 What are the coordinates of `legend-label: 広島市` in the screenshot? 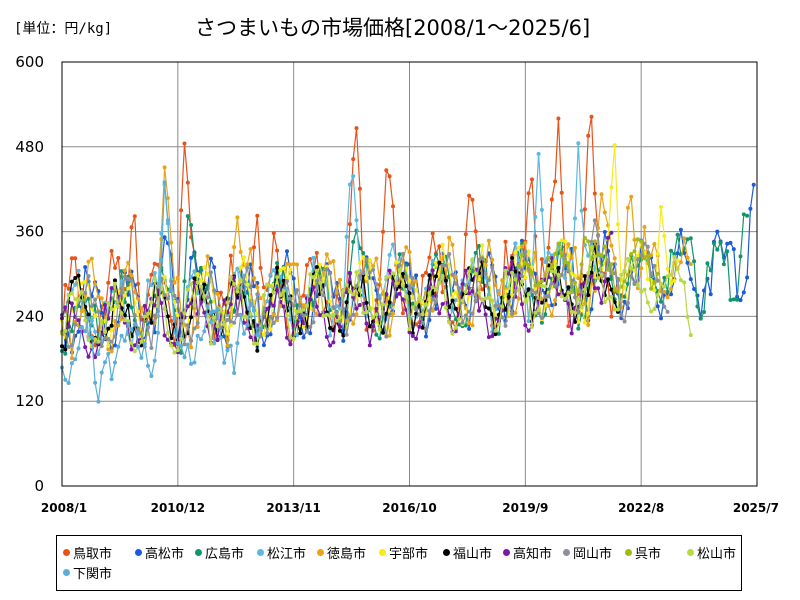 It's located at (225, 554).